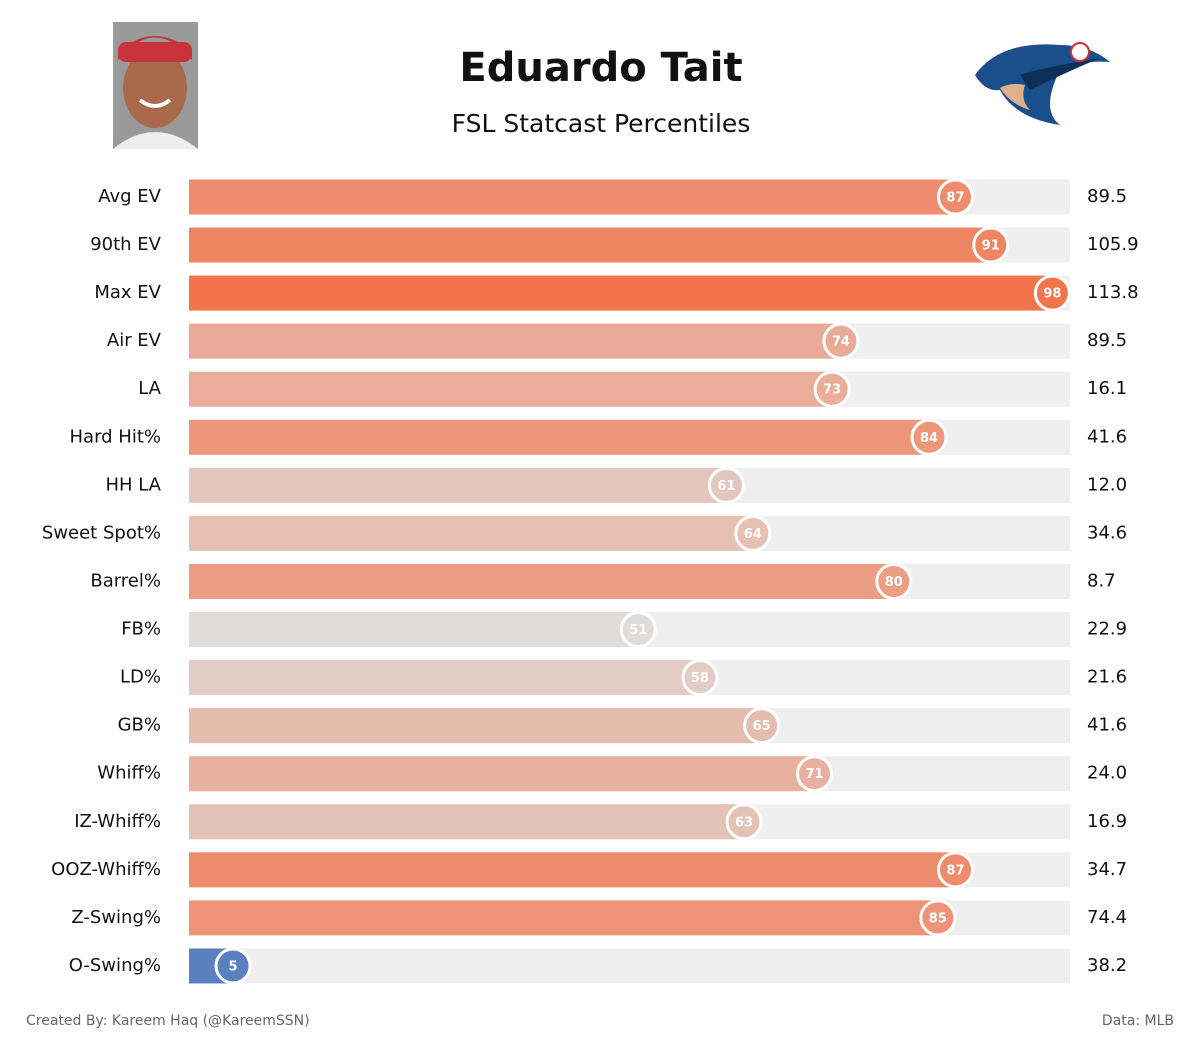 The width and height of the screenshot is (1200, 1057). I want to click on percentile-label: 74, so click(841, 342).